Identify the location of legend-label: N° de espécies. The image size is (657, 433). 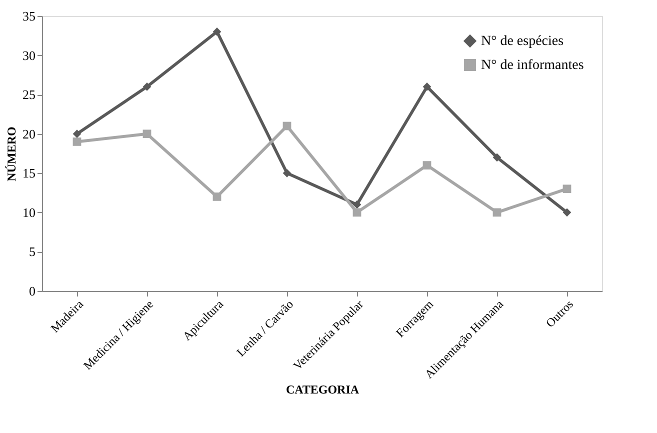
(522, 41).